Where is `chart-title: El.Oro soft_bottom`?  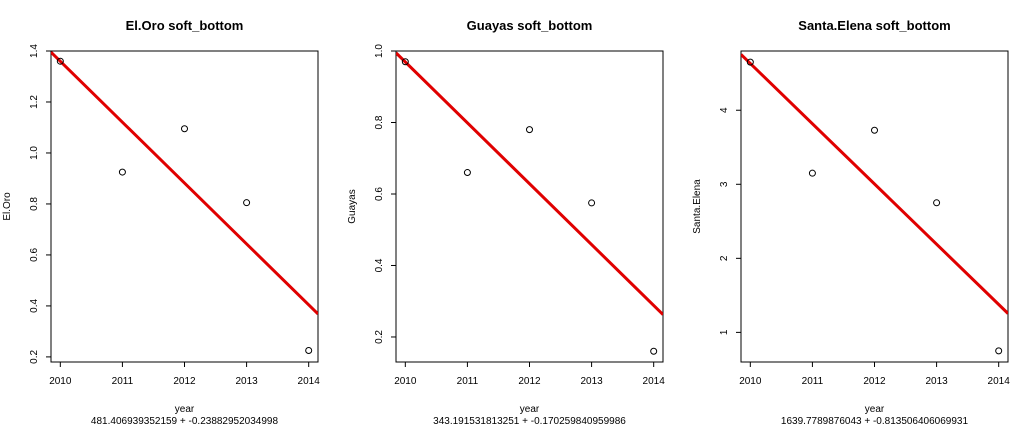 chart-title: El.Oro soft_bottom is located at coordinates (185, 25).